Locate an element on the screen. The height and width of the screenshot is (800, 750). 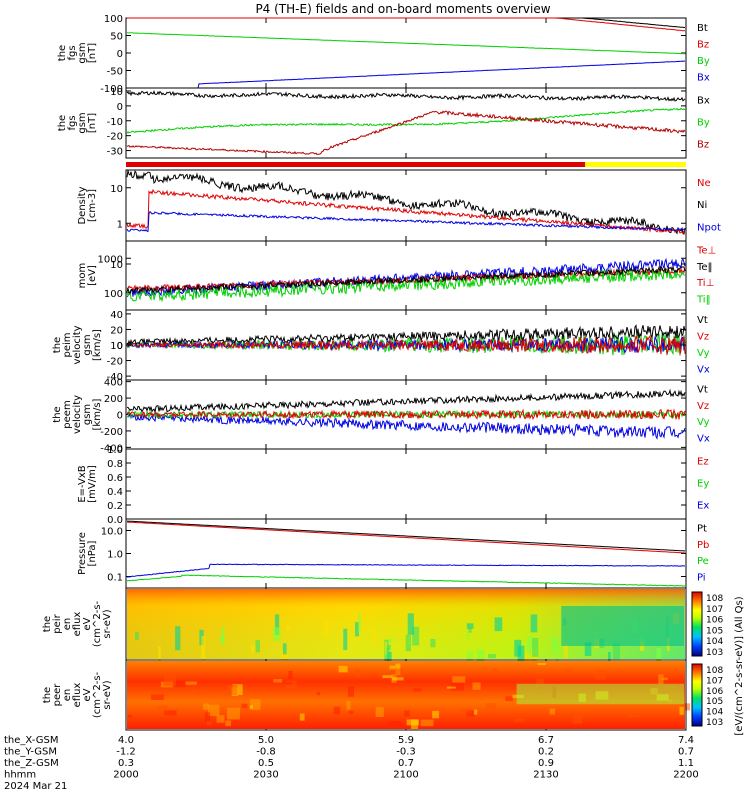
y-axis-label: en is located at coordinates (67, 624).